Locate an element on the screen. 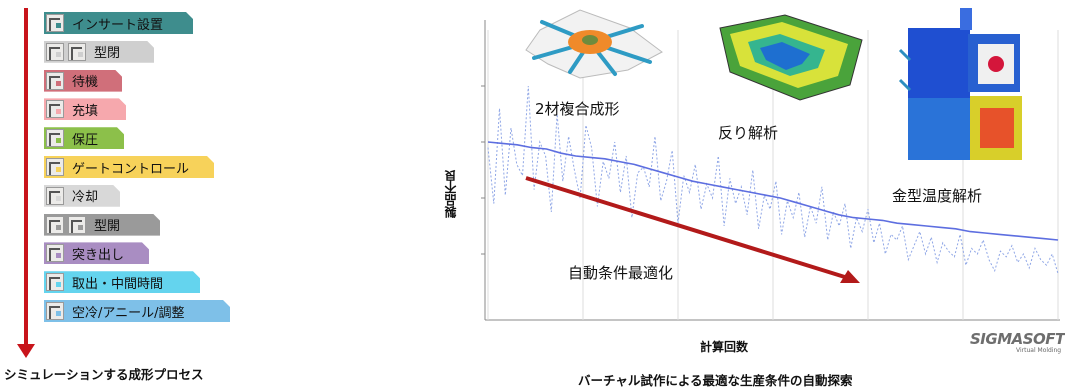 The width and height of the screenshot is (1065, 390). process-step-tag: インサート設置 is located at coordinates (118, 23).